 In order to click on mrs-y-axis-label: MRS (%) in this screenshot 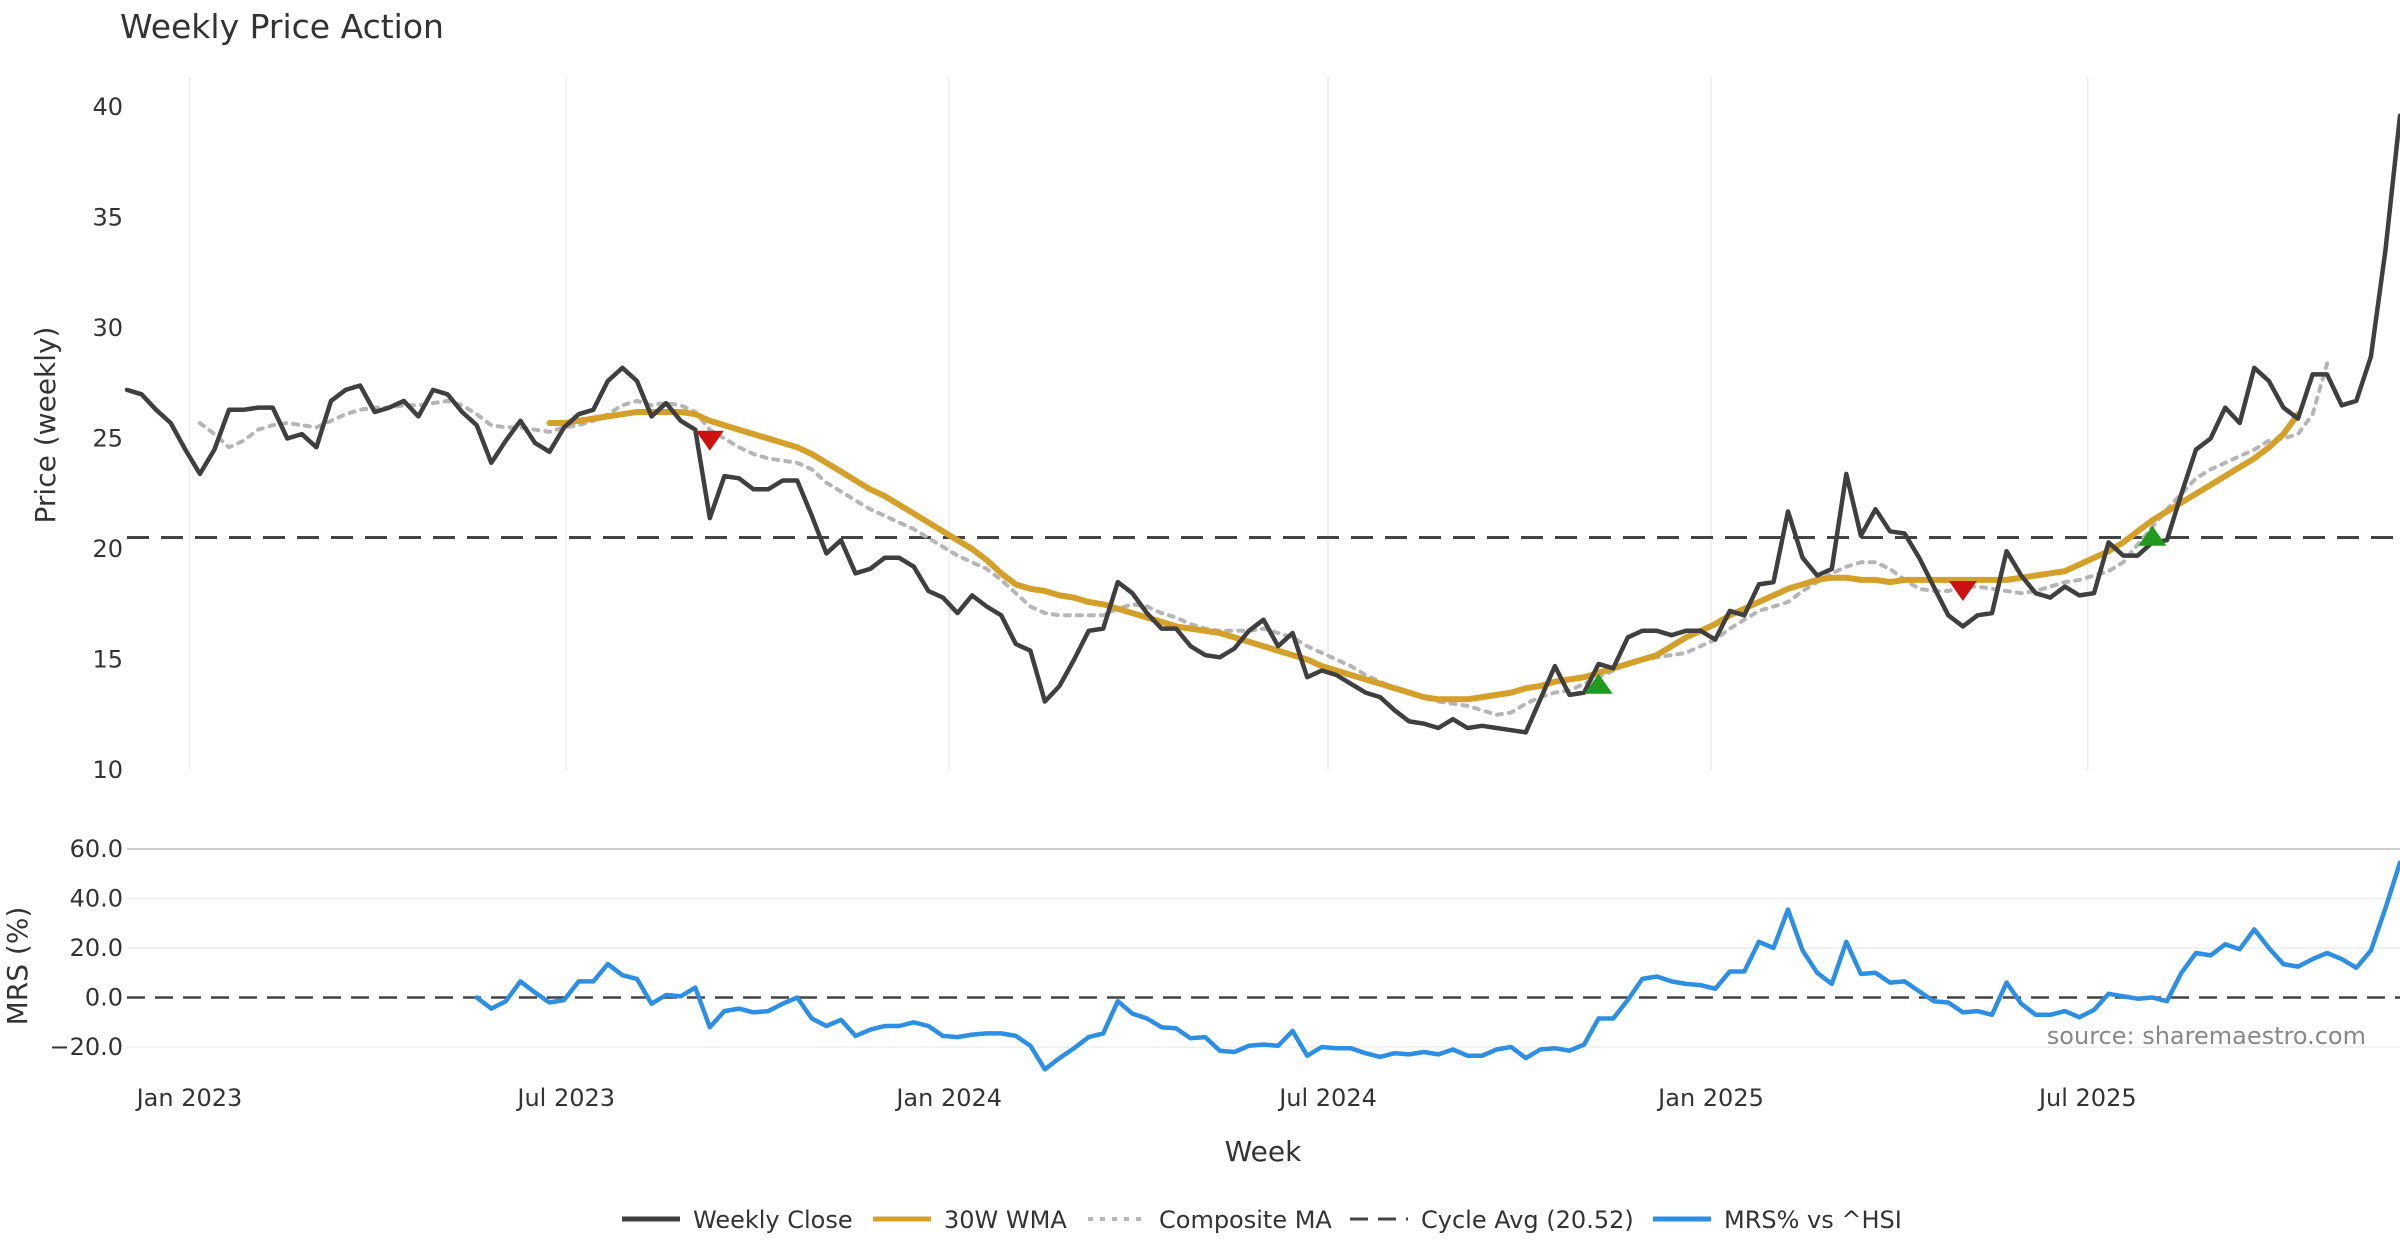, I will do `click(17, 966)`.